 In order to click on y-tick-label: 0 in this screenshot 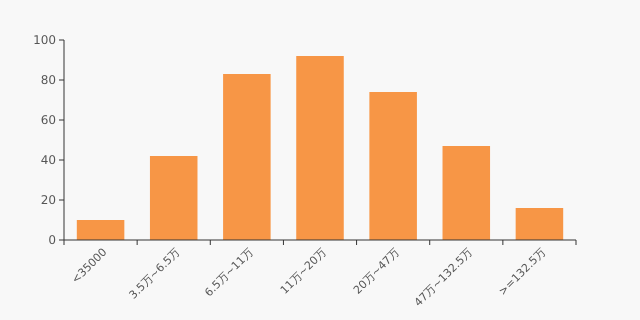, I will do `click(52, 240)`.